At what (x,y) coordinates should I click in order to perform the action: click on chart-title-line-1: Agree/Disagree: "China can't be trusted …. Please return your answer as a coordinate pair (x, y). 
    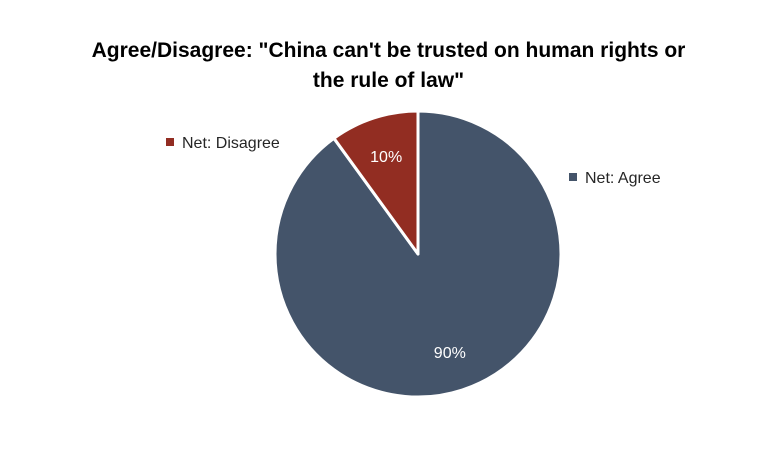
    Looking at the image, I should click on (388, 50).